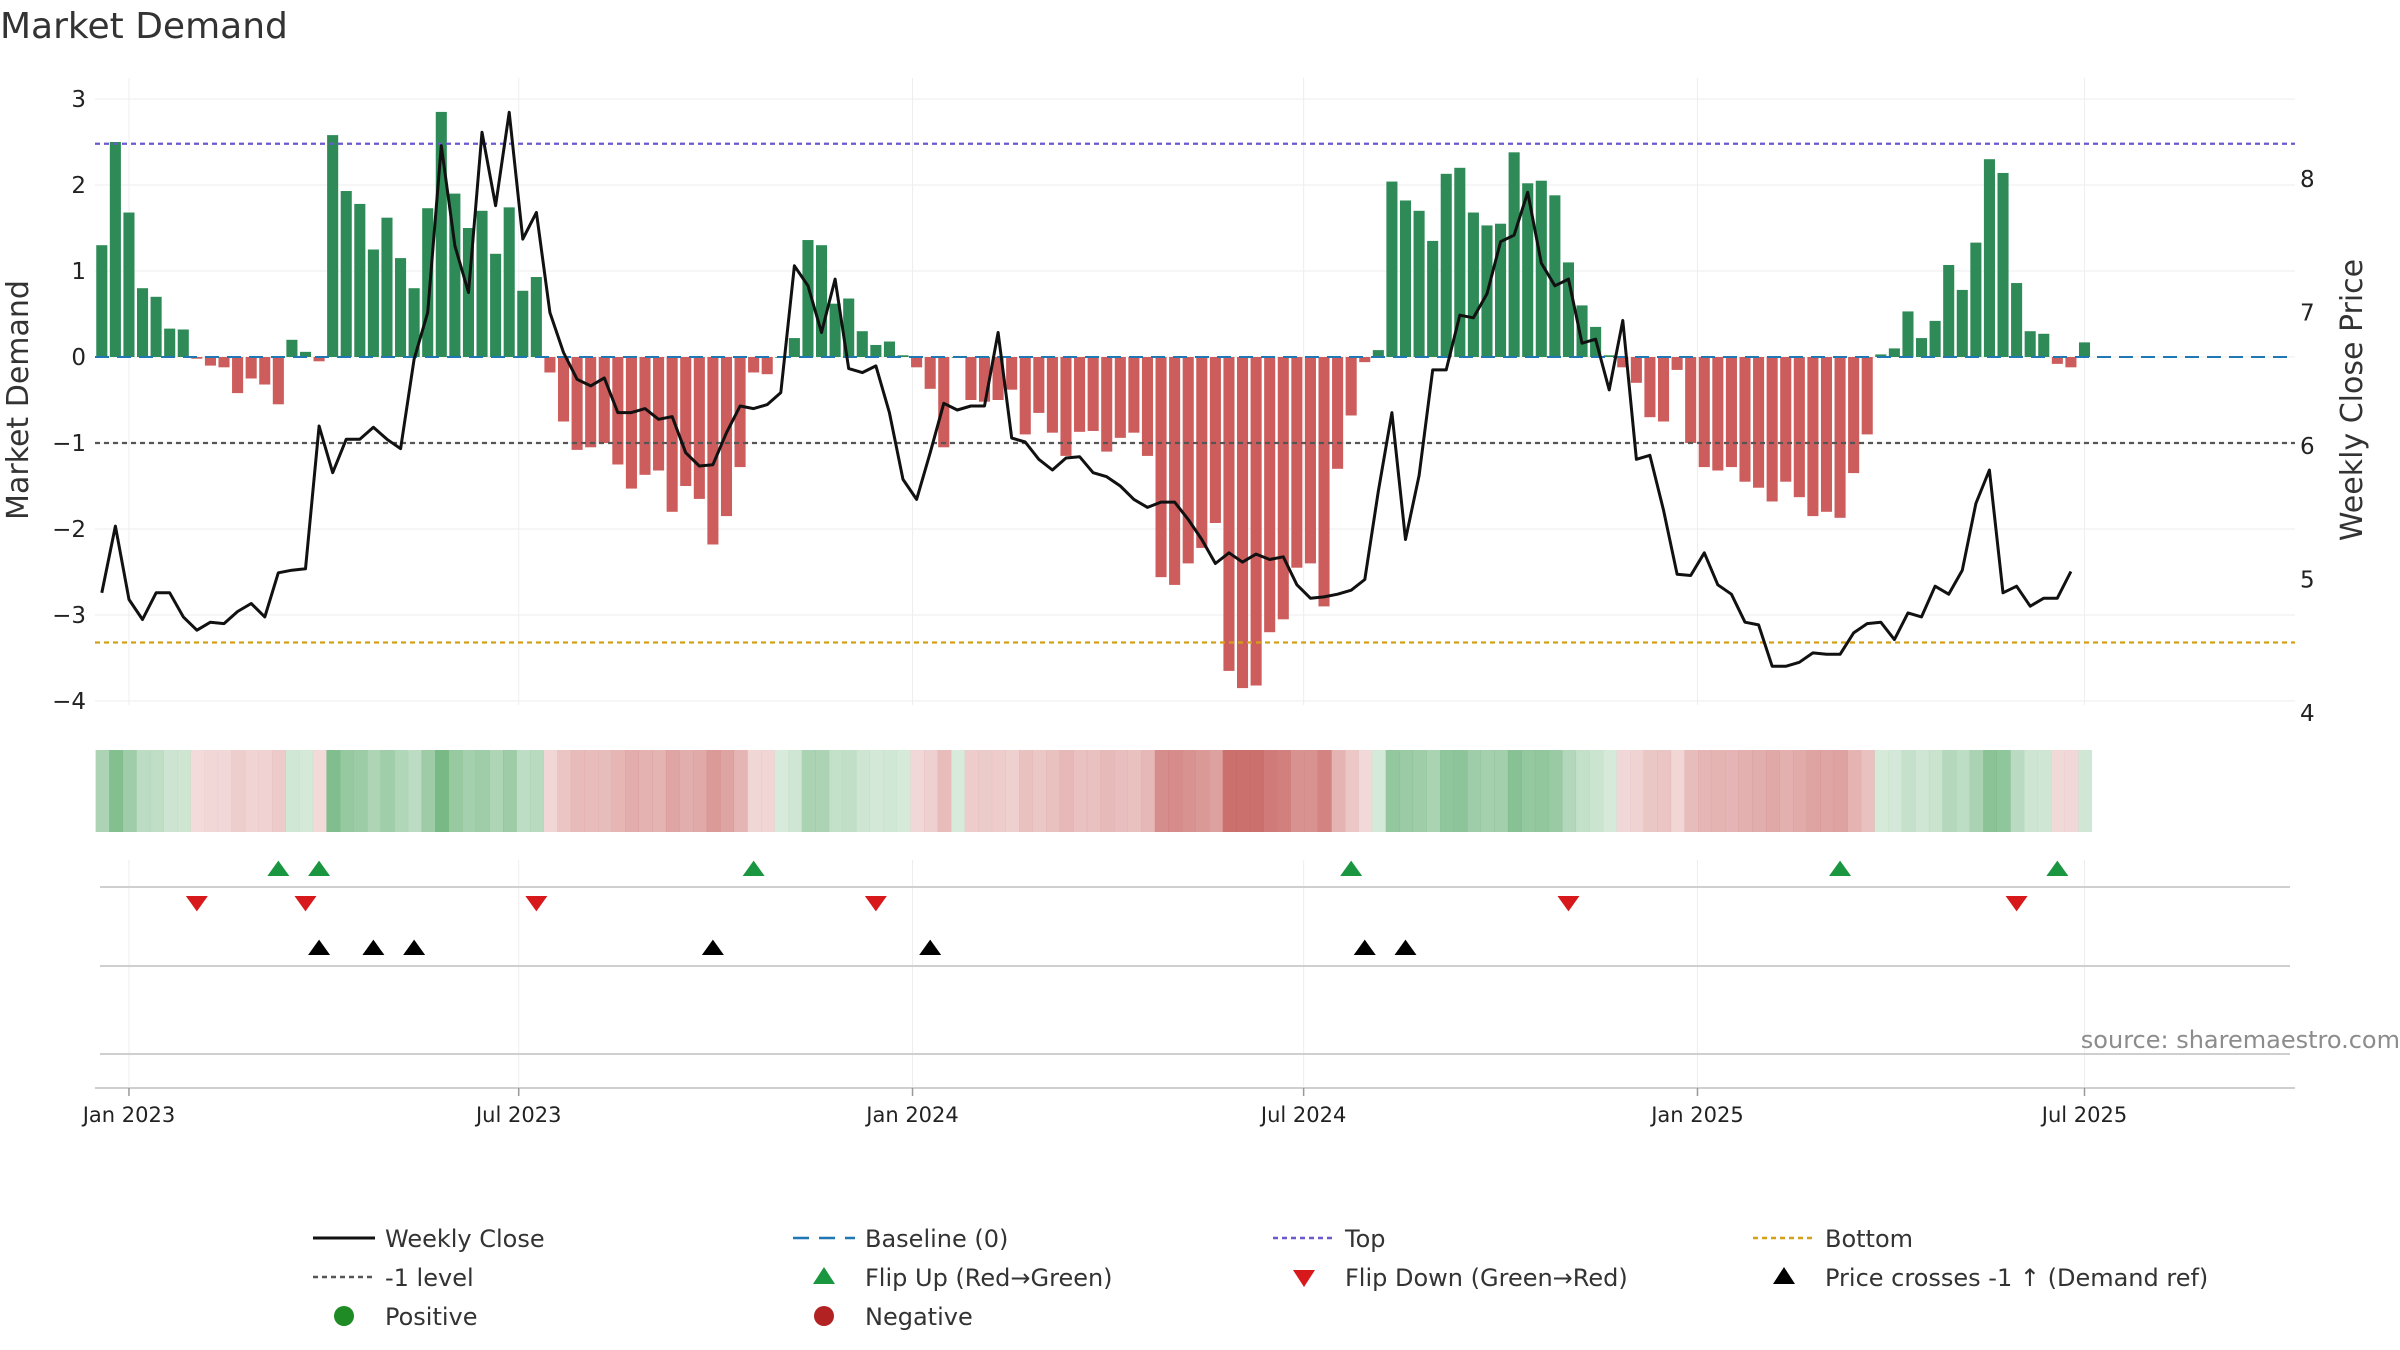 Image resolution: width=2400 pixels, height=1350 pixels. What do you see at coordinates (2307, 447) in the screenshot?
I see `y2-axis-ticks: 8 7 6 5 4` at bounding box center [2307, 447].